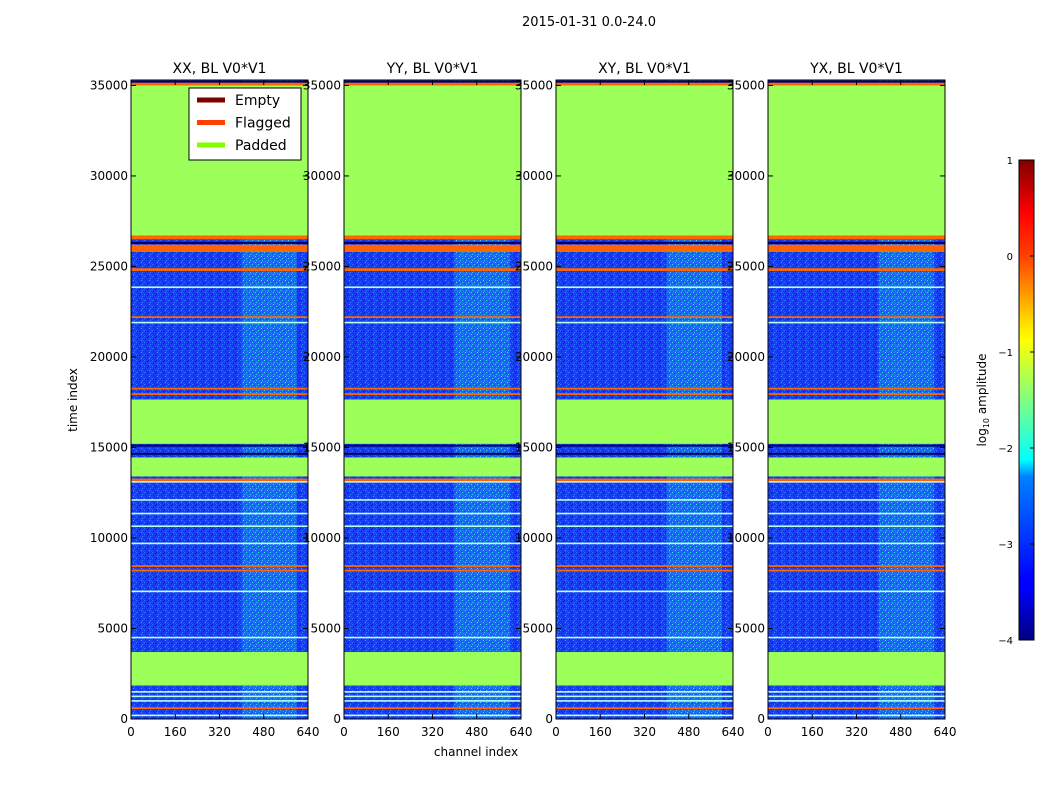 Image resolution: width=1050 pixels, height=800 pixels. Describe the element at coordinates (1005, 641) in the screenshot. I see `colorbar-tick-label: −4` at that location.